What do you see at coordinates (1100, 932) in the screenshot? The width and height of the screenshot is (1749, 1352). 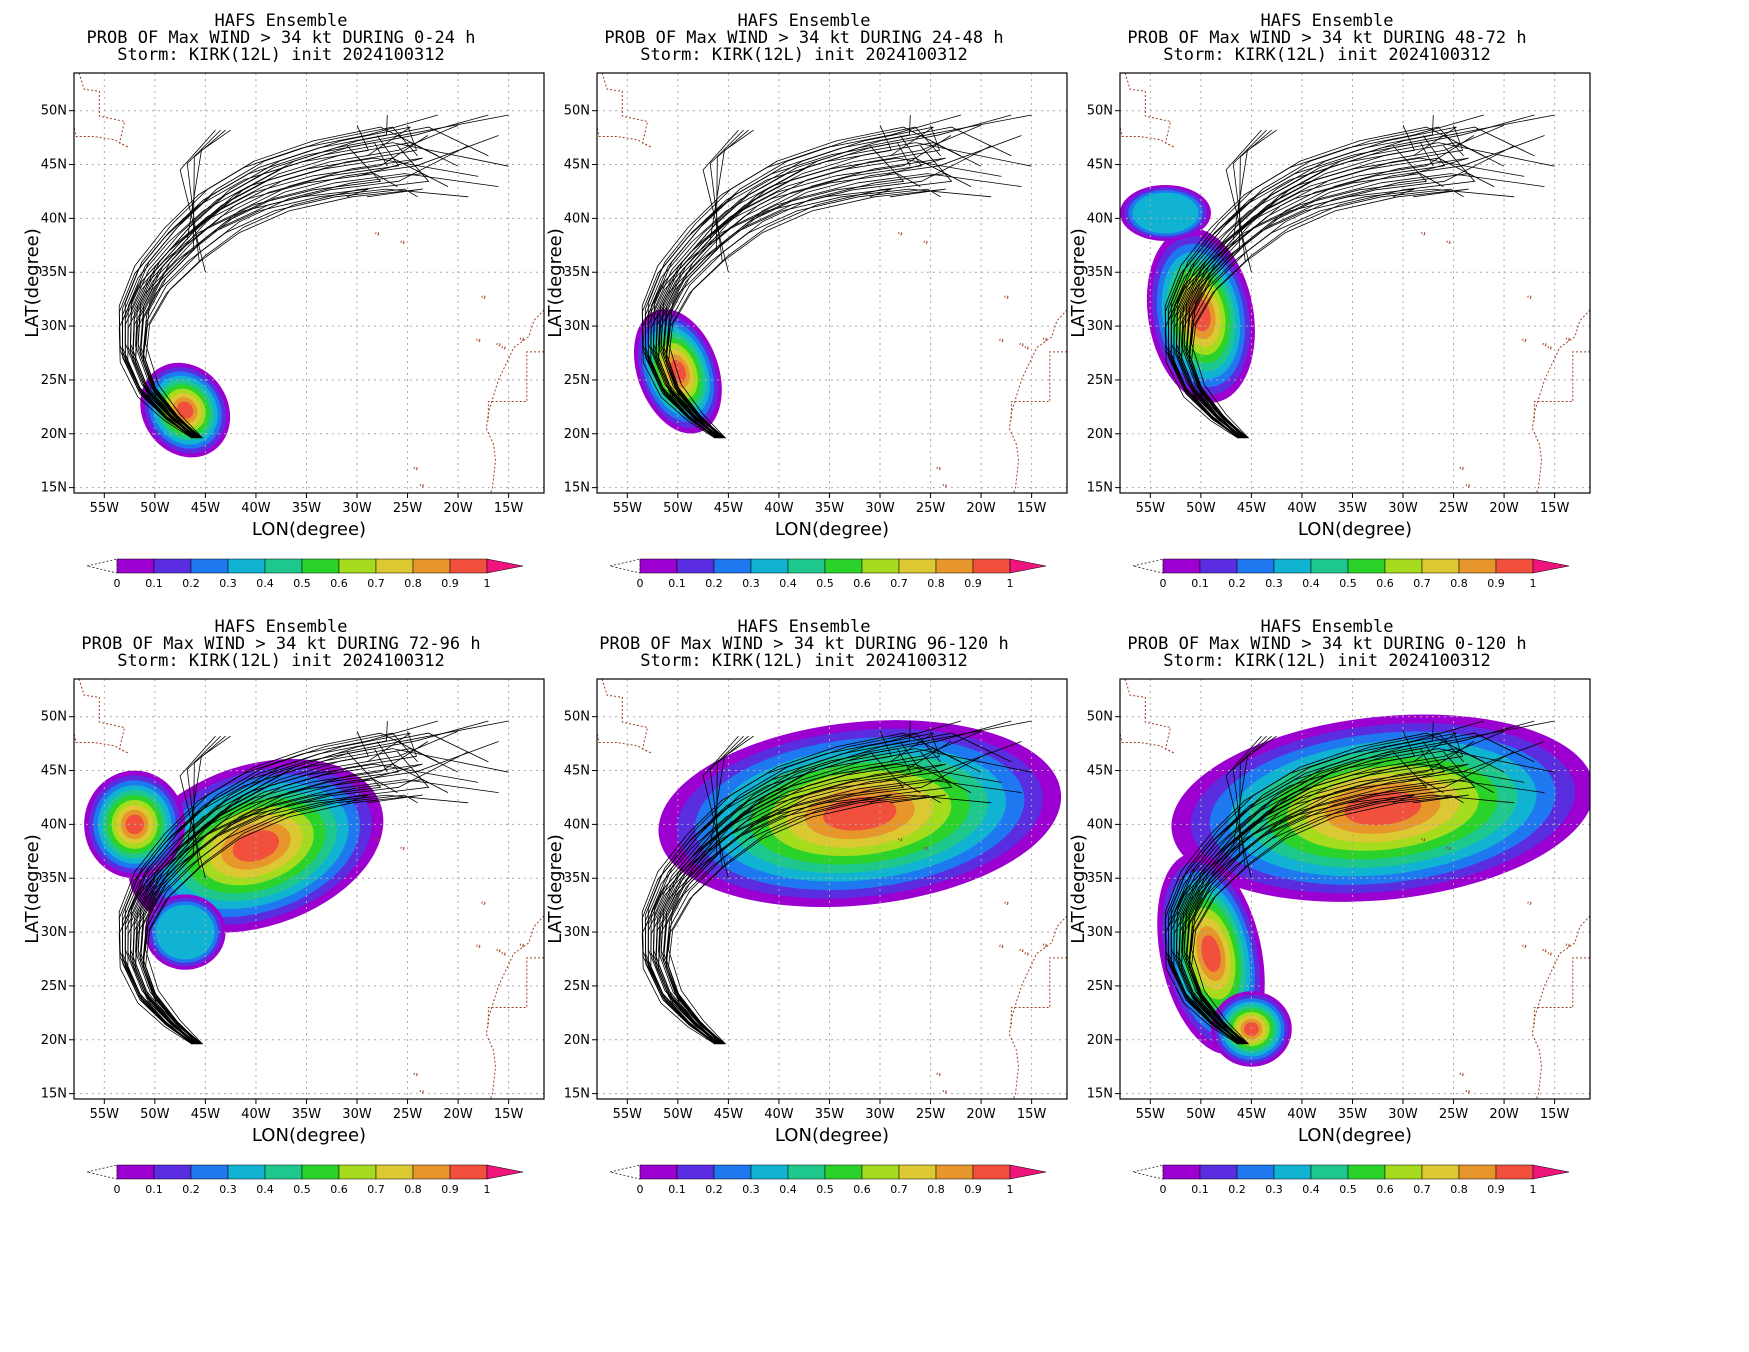 I see `lat-tick-label: 30N` at bounding box center [1100, 932].